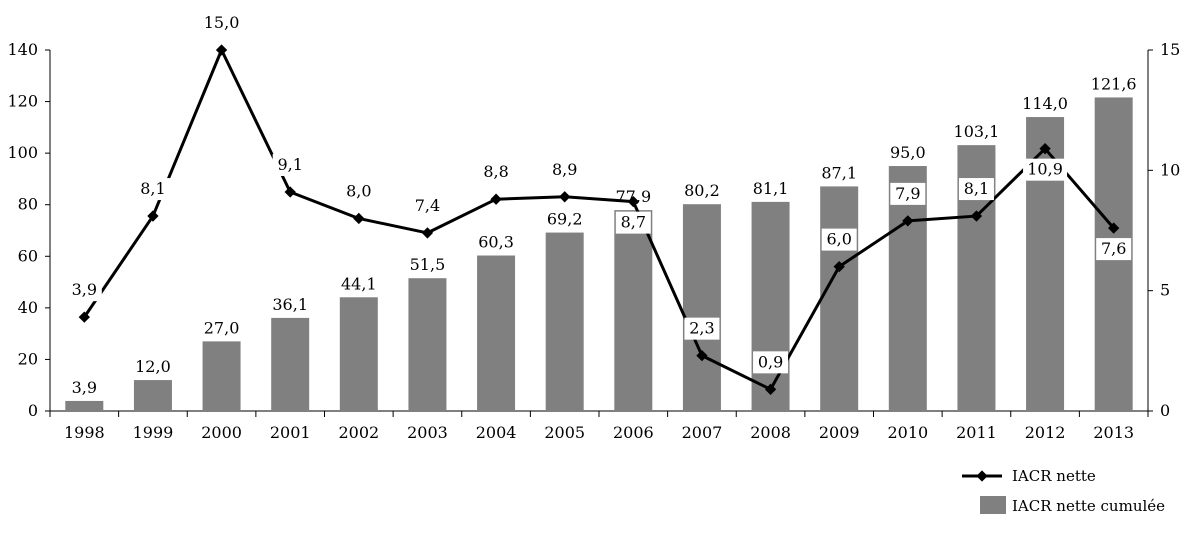 The width and height of the screenshot is (1203, 537). What do you see at coordinates (1165, 410) in the screenshot?
I see `y-right-tick-label: 0` at bounding box center [1165, 410].